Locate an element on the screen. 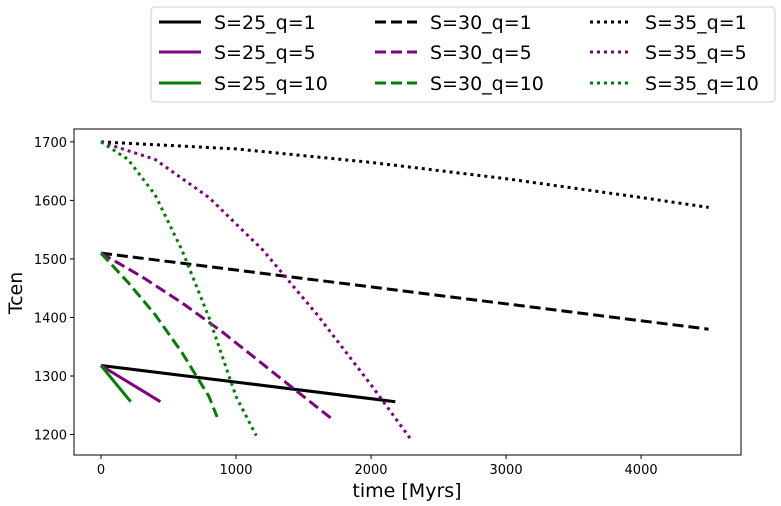 Image resolution: width=781 pixels, height=506 pixels. series-line-S=30_q=1 is located at coordinates (404, 291).